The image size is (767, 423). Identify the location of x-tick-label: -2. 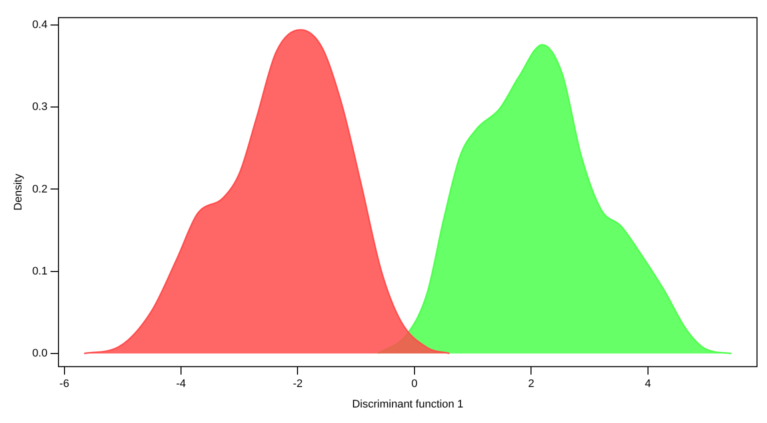
(297, 384).